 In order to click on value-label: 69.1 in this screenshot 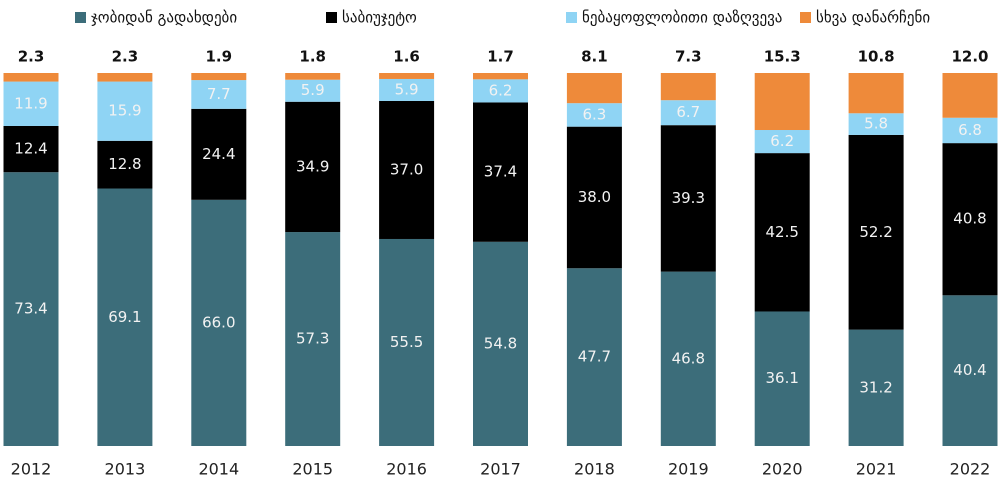, I will do `click(124, 317)`.